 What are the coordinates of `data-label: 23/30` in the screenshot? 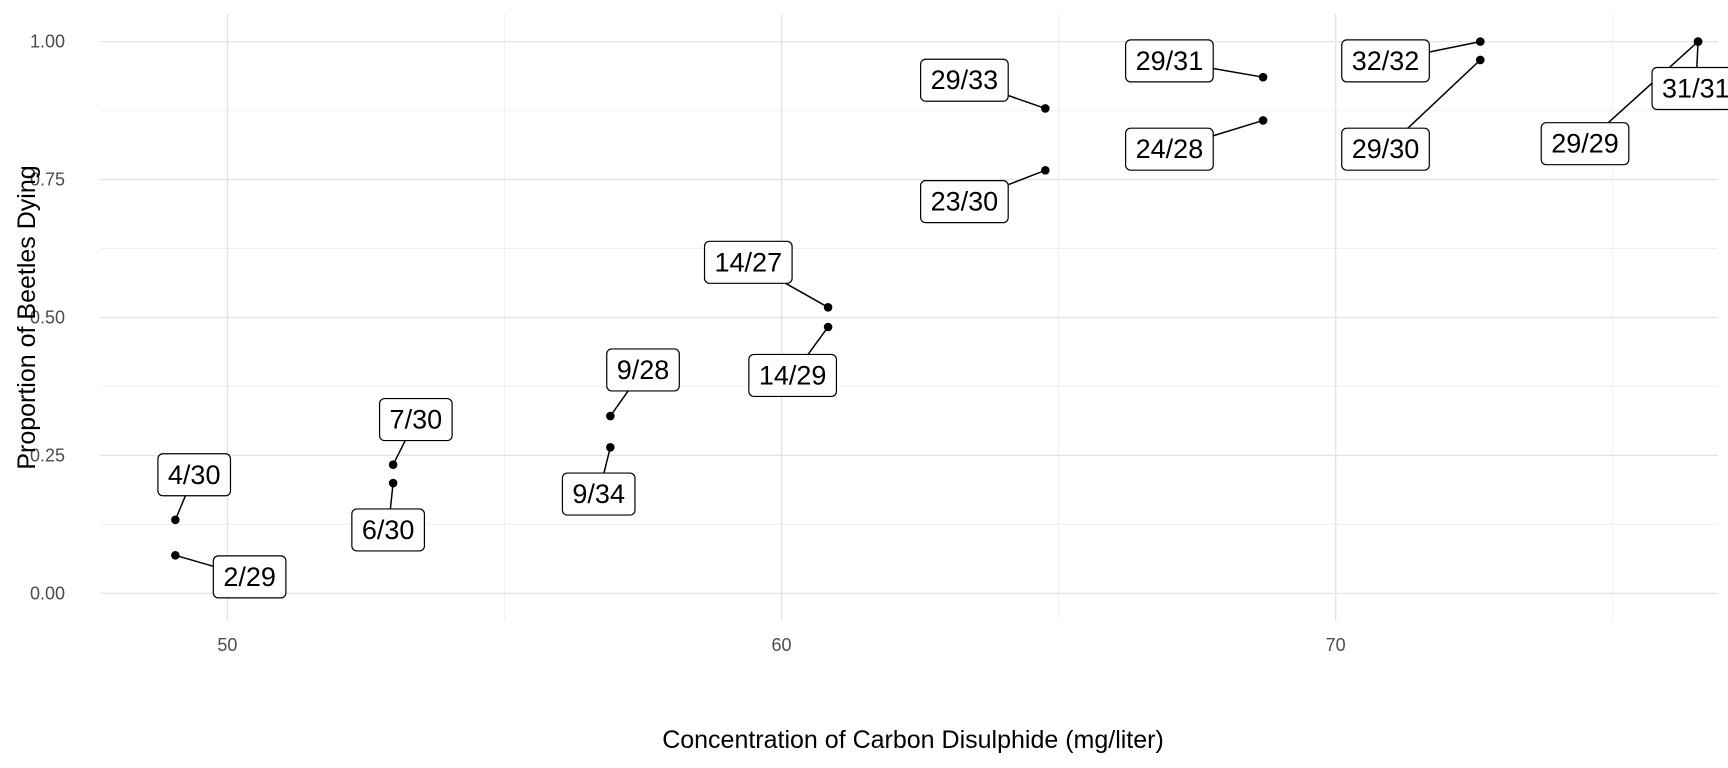 It's located at (964, 202).